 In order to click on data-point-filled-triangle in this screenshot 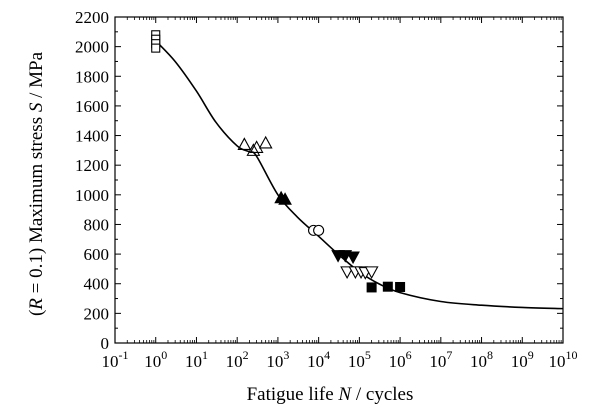, I will do `click(285, 198)`.